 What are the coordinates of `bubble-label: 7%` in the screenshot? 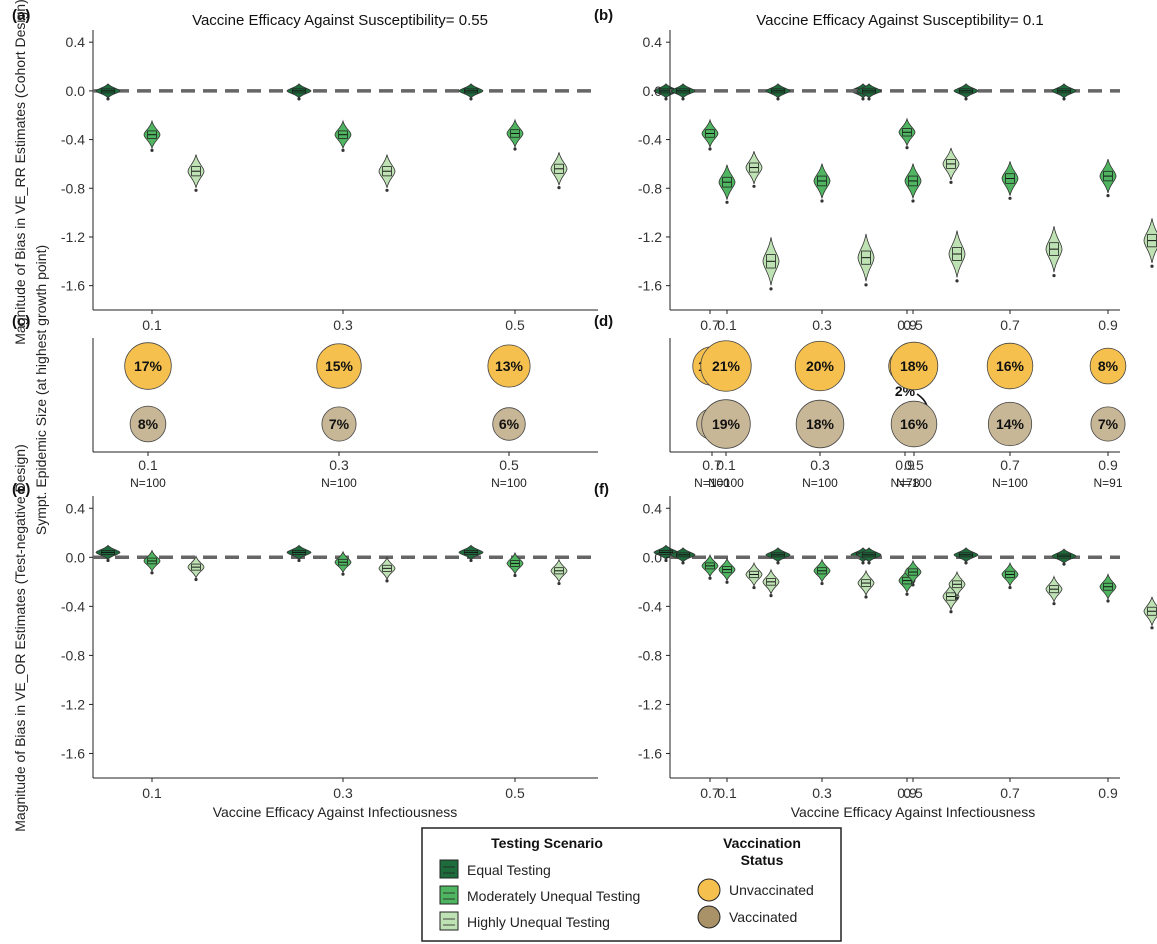 It's located at (339, 424).